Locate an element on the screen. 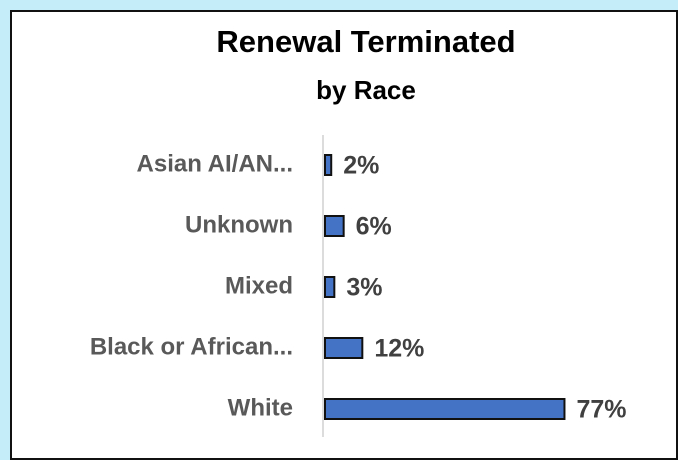 Image resolution: width=678 pixels, height=460 pixels. data-label: 77% is located at coordinates (601, 410).